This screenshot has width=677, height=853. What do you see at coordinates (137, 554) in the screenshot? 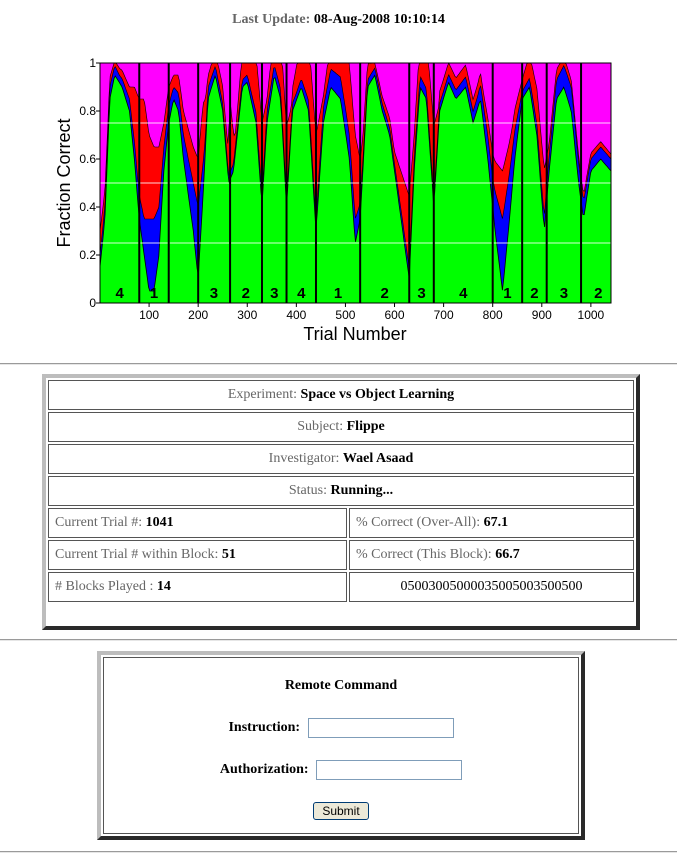
I see `trial-in-block-label: Current Trial # within Block:` at bounding box center [137, 554].